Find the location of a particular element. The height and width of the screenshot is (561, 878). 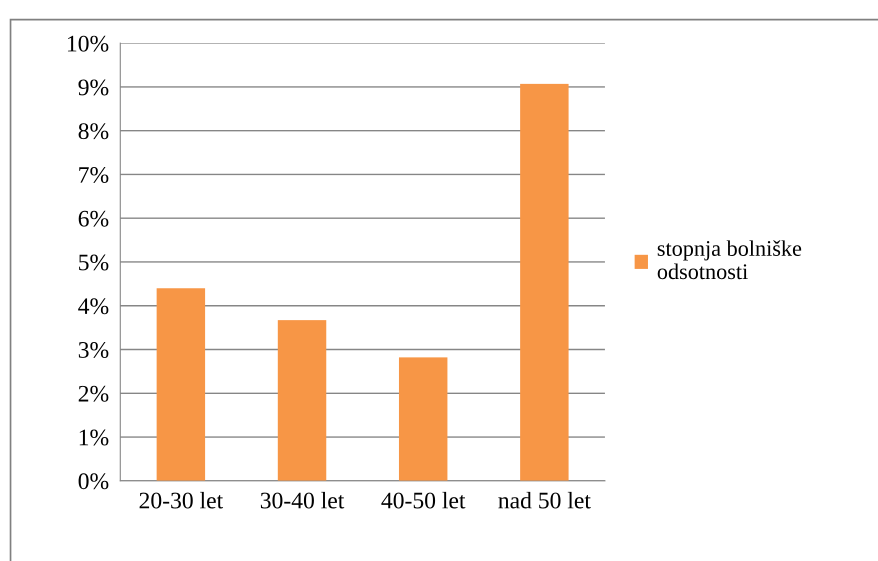

y-tick-label: 10% is located at coordinates (88, 44).